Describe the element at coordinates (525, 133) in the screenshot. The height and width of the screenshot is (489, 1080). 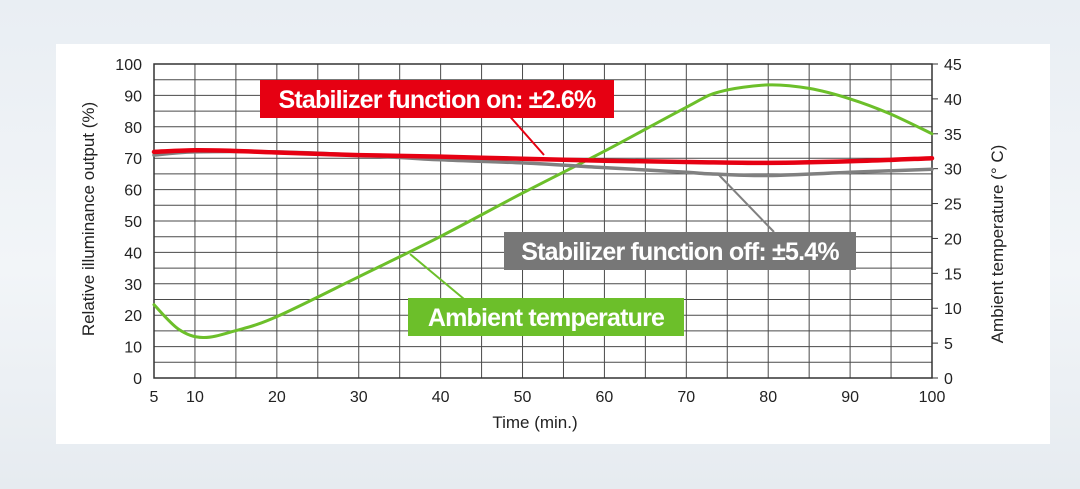
I see `callout-on-leader` at that location.